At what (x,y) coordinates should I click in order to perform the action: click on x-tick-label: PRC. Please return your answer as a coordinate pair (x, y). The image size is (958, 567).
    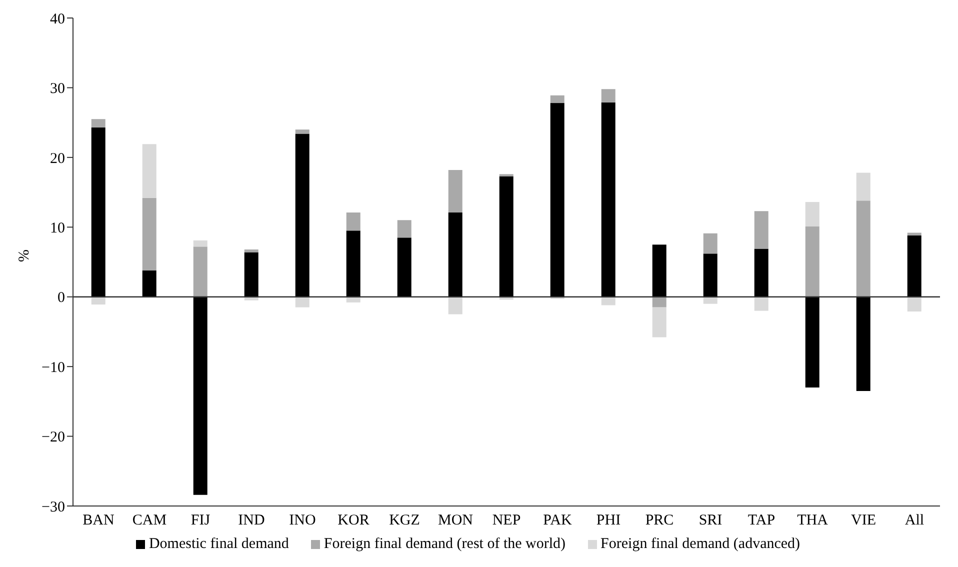
    Looking at the image, I should click on (659, 520).